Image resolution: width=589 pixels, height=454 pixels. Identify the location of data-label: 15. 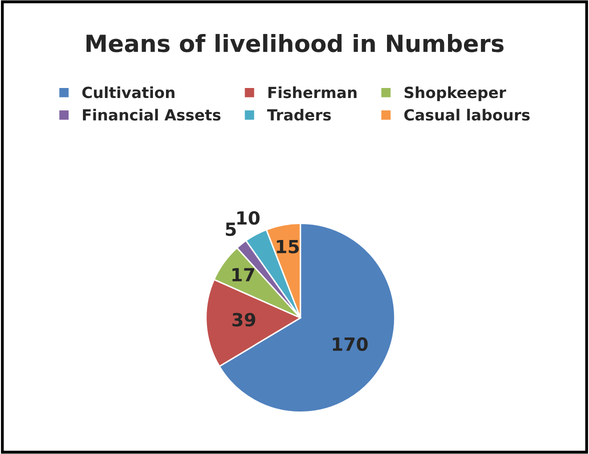
(287, 247).